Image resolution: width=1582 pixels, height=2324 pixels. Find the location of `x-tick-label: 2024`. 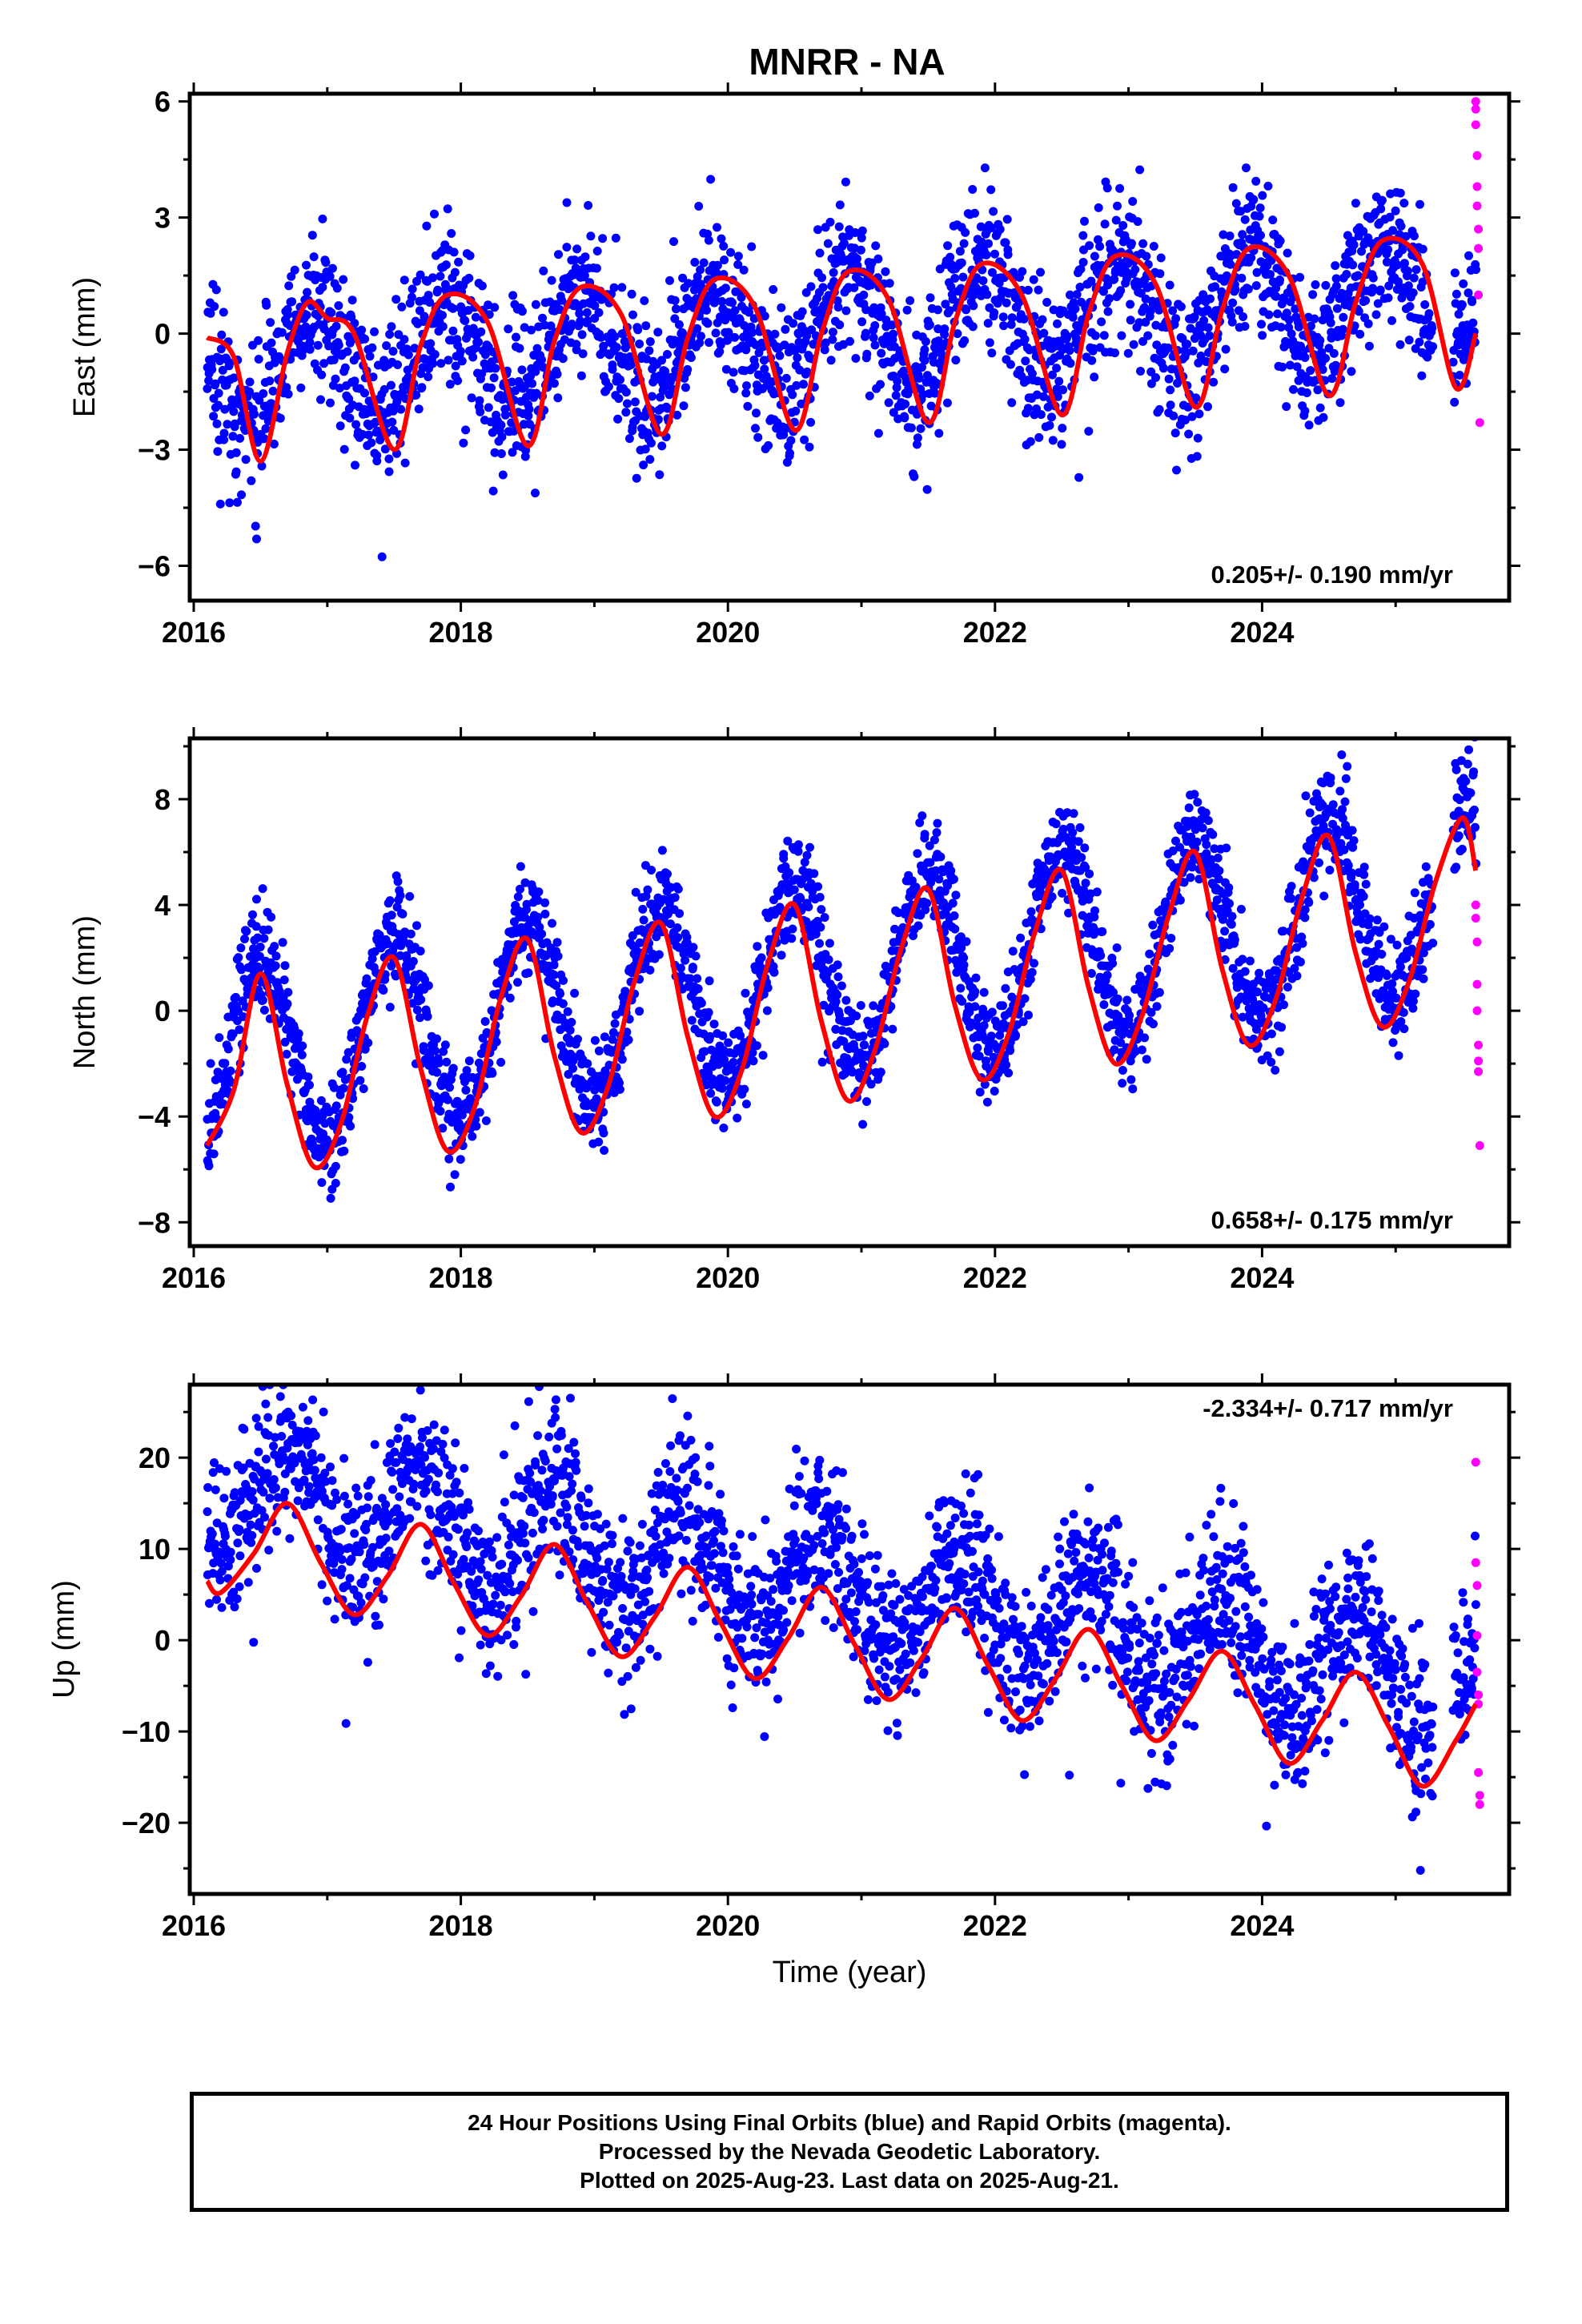

x-tick-label: 2024 is located at coordinates (1262, 632).